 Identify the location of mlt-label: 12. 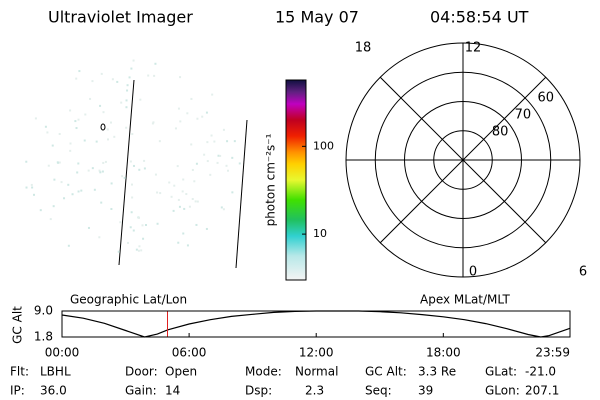
(473, 48).